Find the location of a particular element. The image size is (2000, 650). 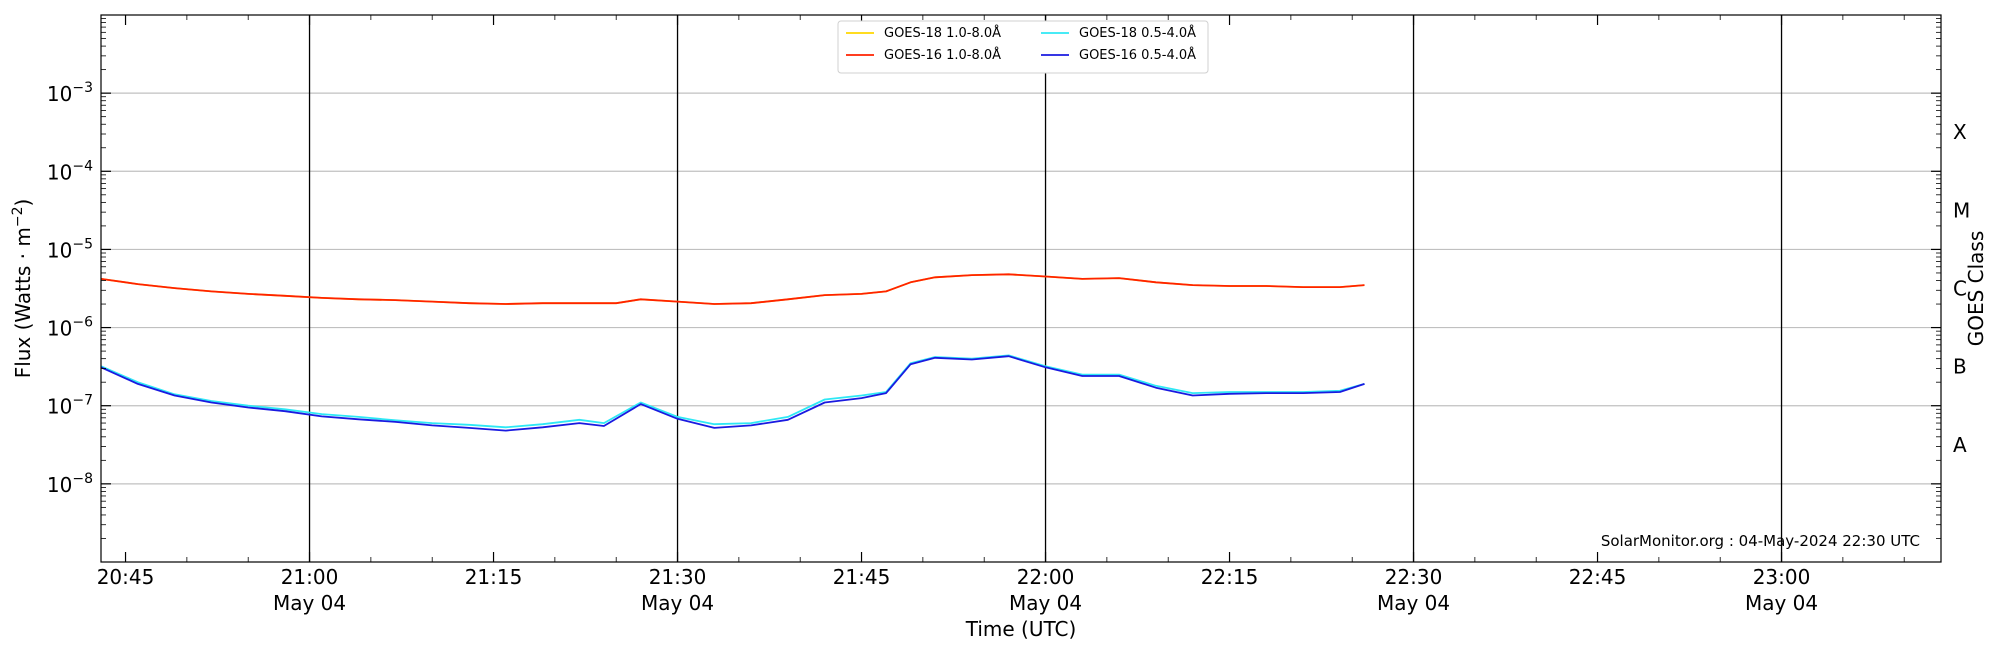

goes-class-M: M is located at coordinates (1961, 210).